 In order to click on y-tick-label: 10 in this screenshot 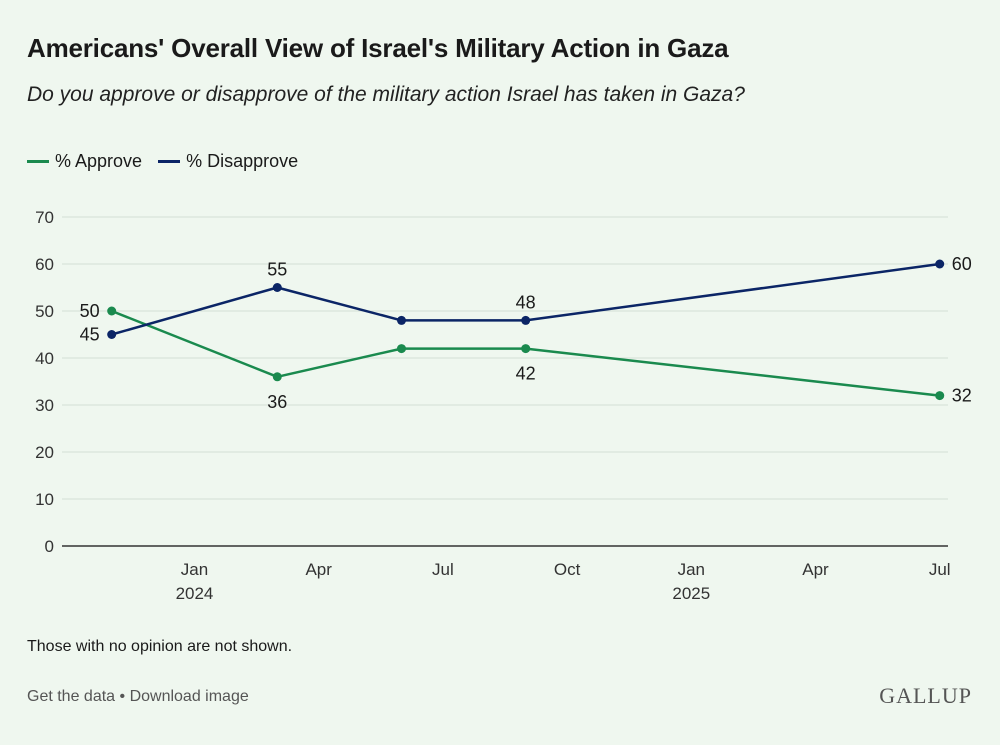, I will do `click(44, 499)`.